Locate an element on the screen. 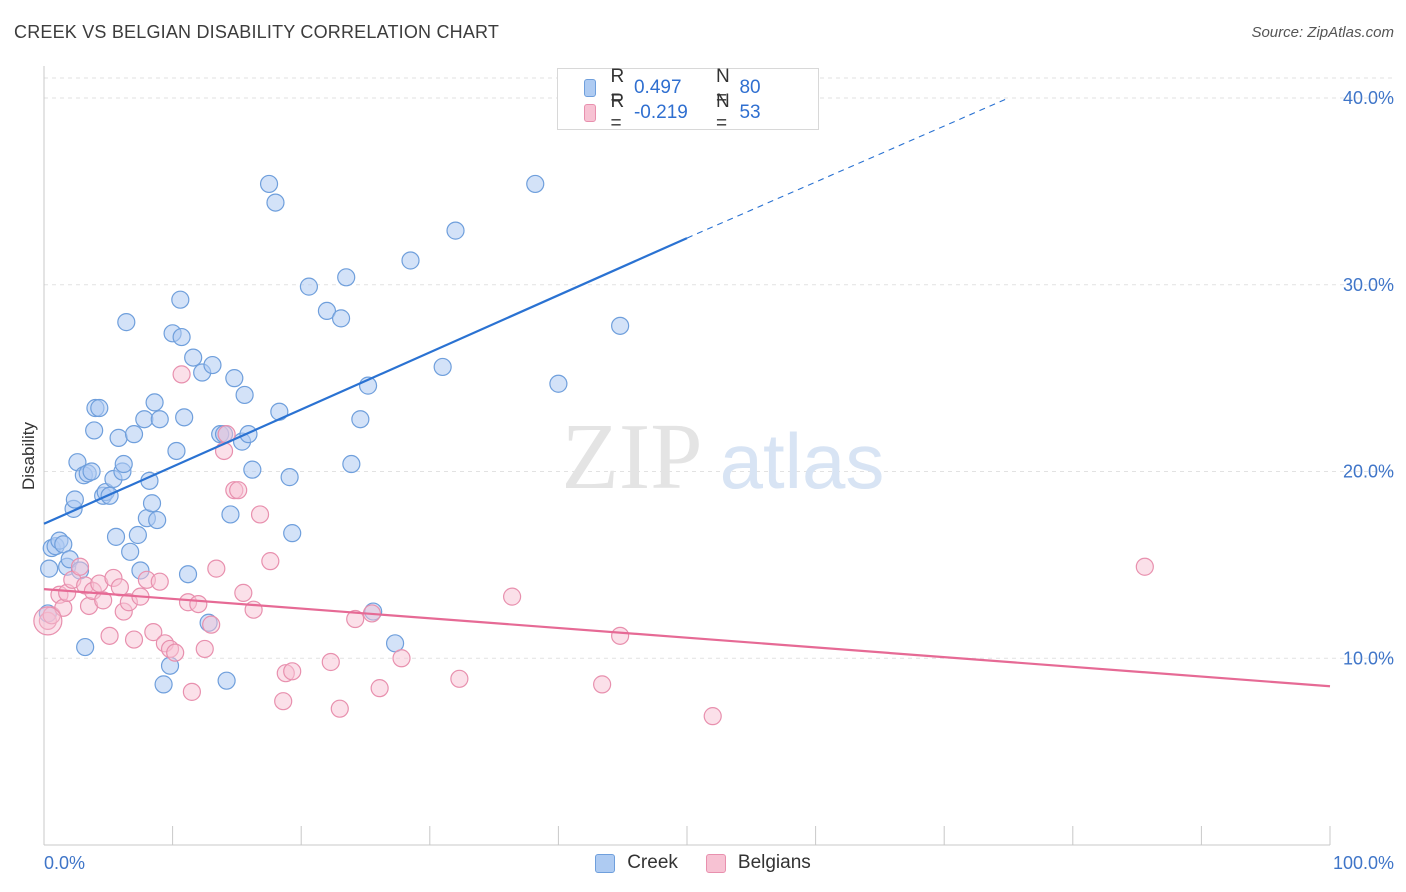 This screenshot has height=892, width=1406. watermark: ZIP atlas is located at coordinates (723, 457).